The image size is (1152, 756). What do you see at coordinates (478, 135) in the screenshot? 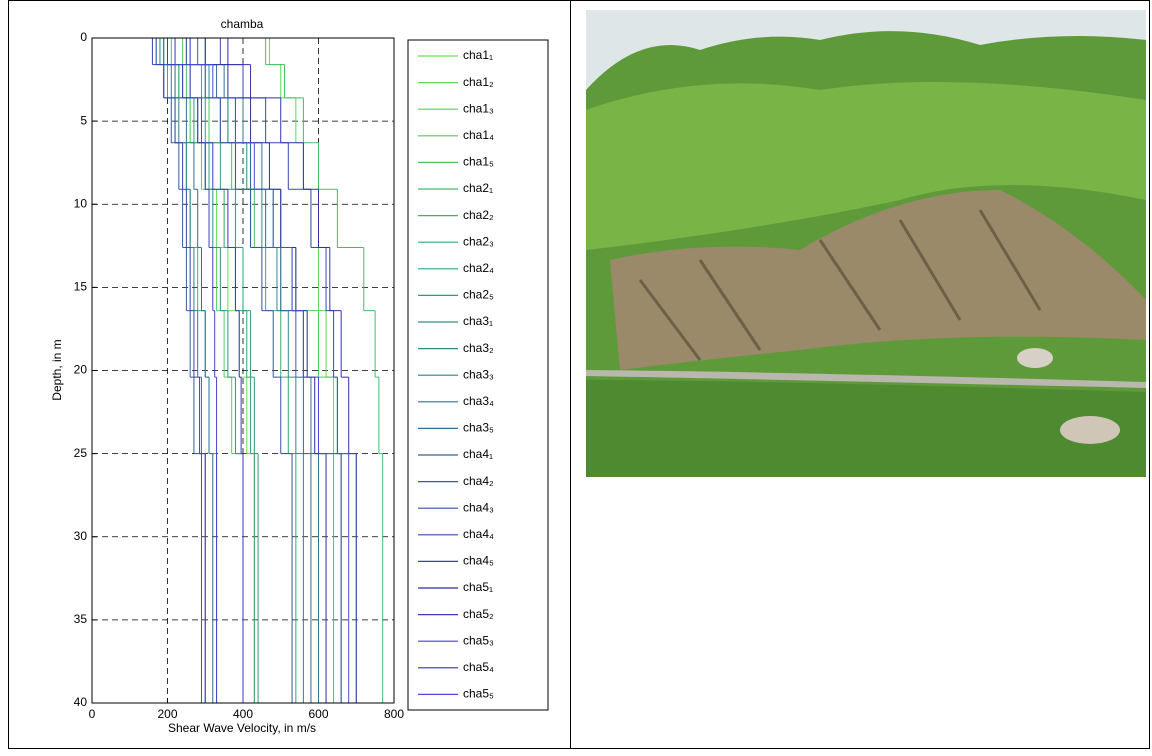
I see `legend-label: cha1₄` at bounding box center [478, 135].